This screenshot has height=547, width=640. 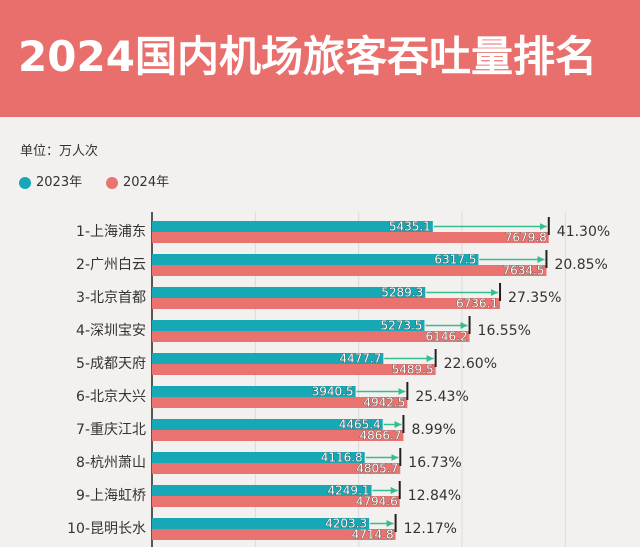 What do you see at coordinates (377, 469) in the screenshot?
I see `value-label-2024: 4805.7` at bounding box center [377, 469].